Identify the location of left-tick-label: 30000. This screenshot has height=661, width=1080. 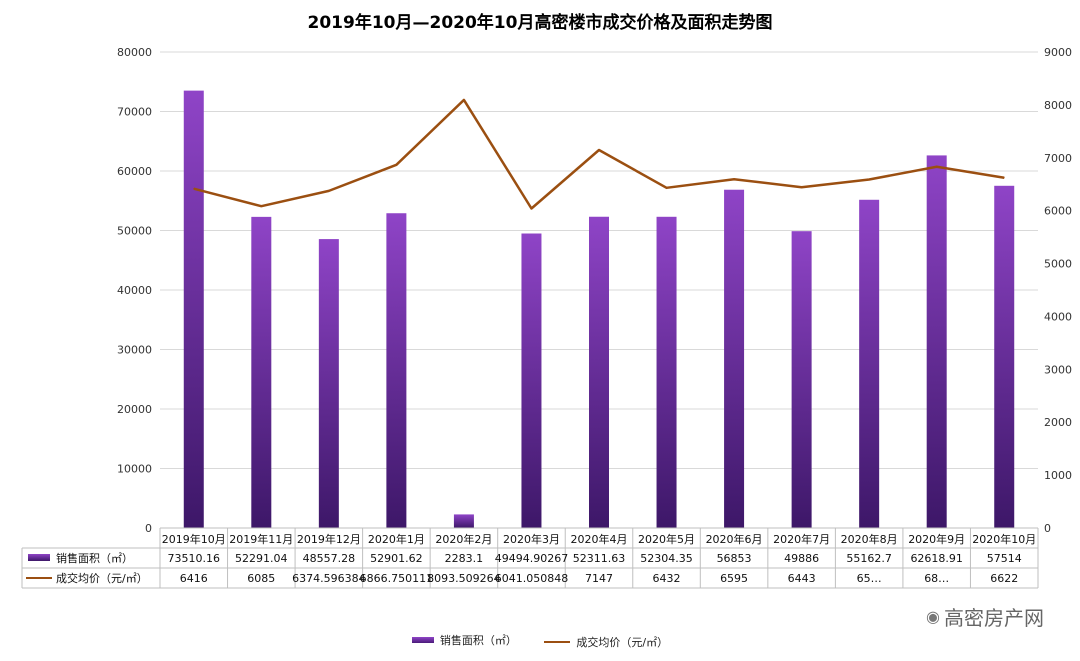
(134, 350).